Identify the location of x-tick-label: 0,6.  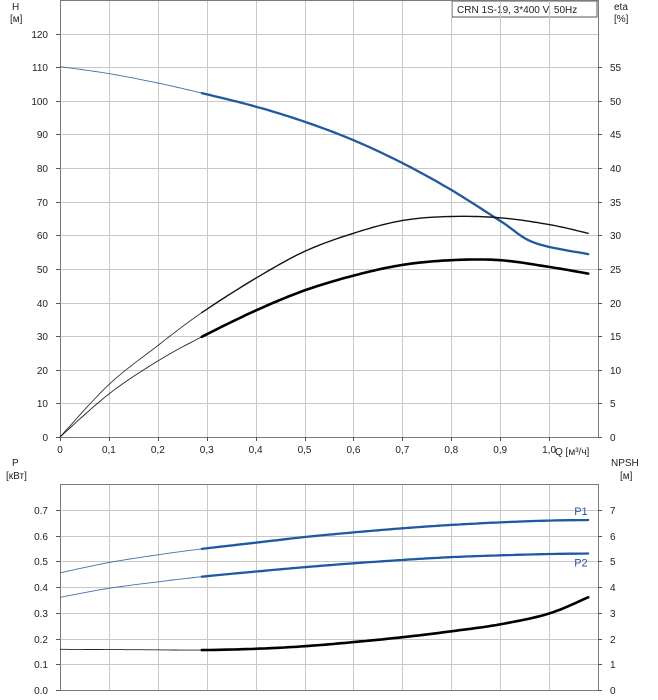
(354, 450).